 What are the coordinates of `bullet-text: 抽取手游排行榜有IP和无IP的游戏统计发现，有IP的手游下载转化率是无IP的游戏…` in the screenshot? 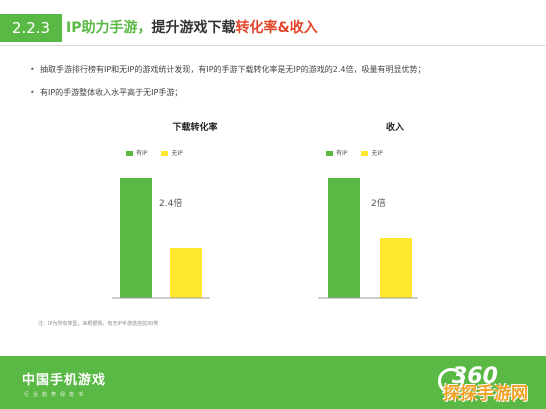 It's located at (233, 69).